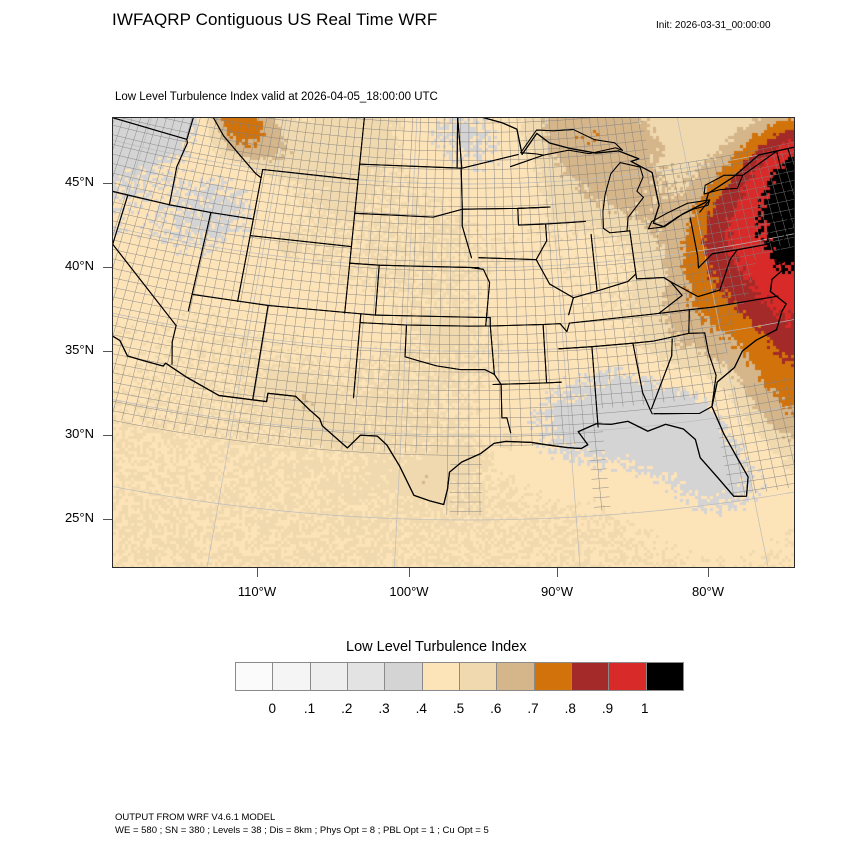  What do you see at coordinates (458, 708) in the screenshot?
I see `colorbar-tick-.5: .5` at bounding box center [458, 708].